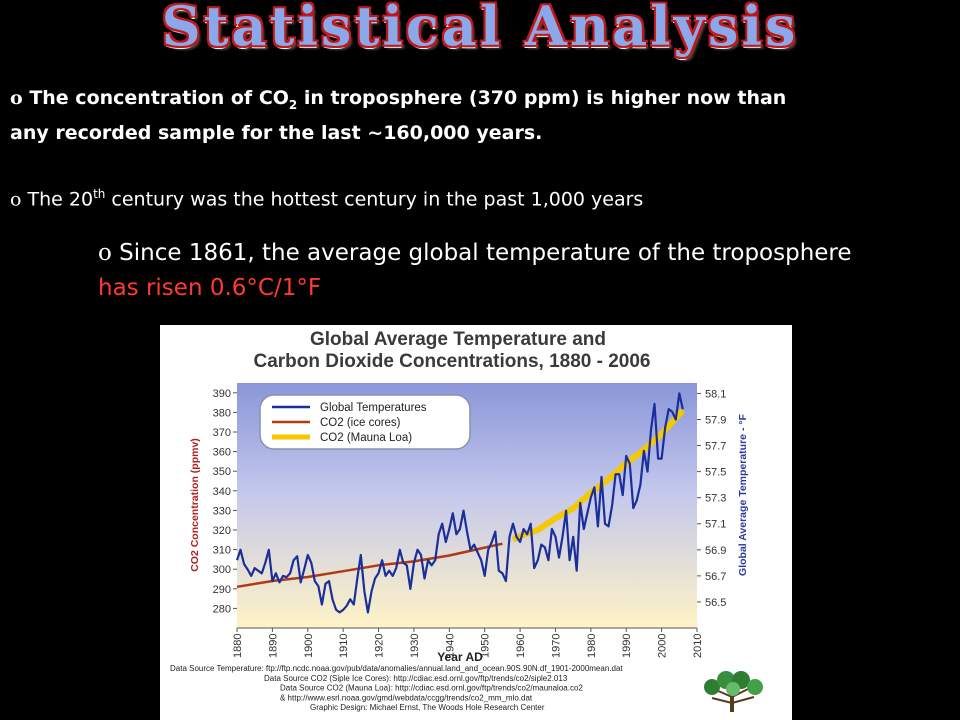 The height and width of the screenshot is (720, 960). Describe the element at coordinates (222, 511) in the screenshot. I see `y-tick-label: 330` at that location.